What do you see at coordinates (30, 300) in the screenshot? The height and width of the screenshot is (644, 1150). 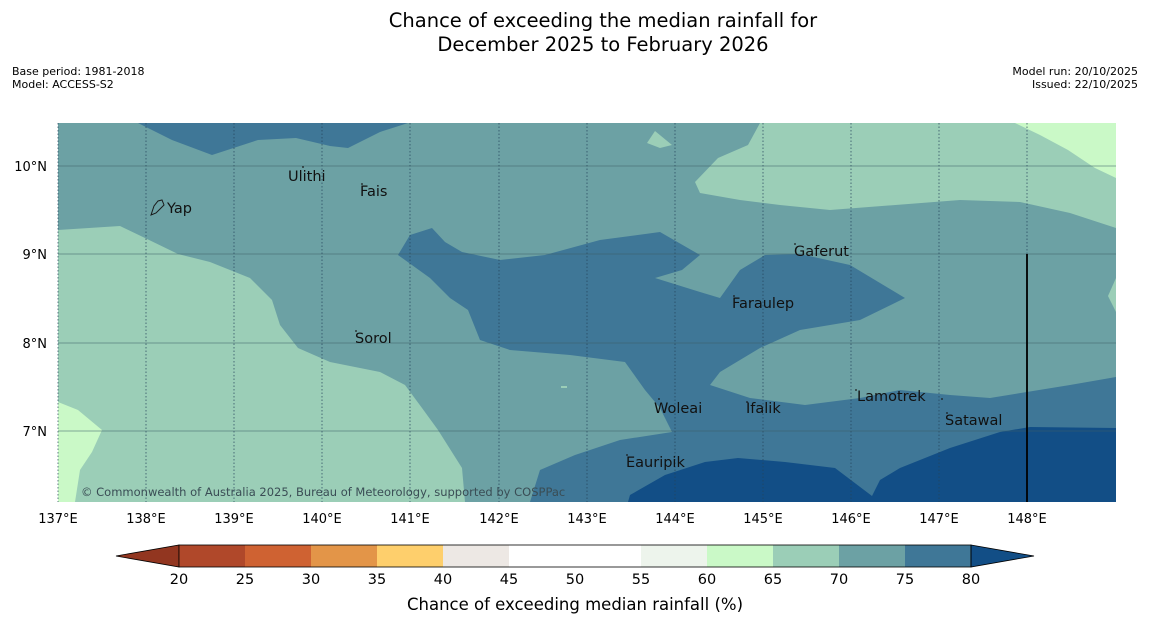 I see `y-axis-ticks: 10°N 9°N 8°N 7°N` at bounding box center [30, 300].